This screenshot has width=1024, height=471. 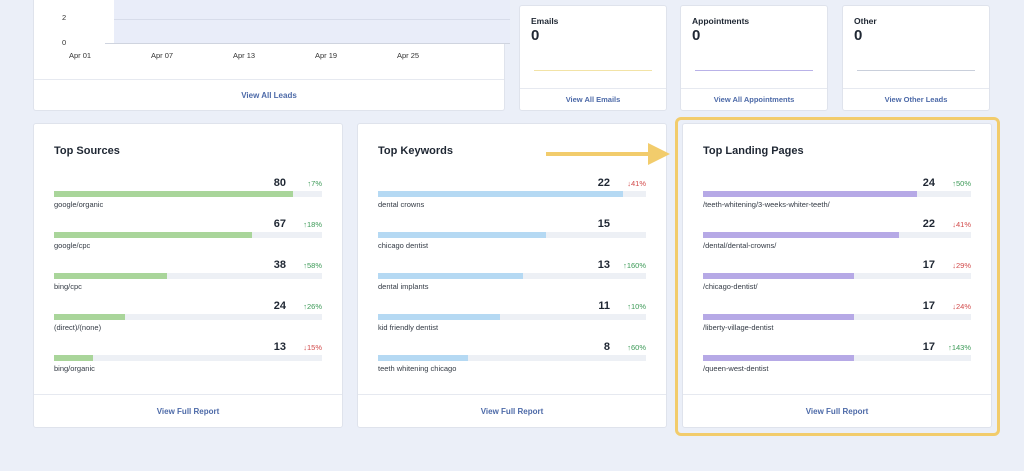 What do you see at coordinates (74, 368) in the screenshot?
I see `row-label: bing/organic` at bounding box center [74, 368].